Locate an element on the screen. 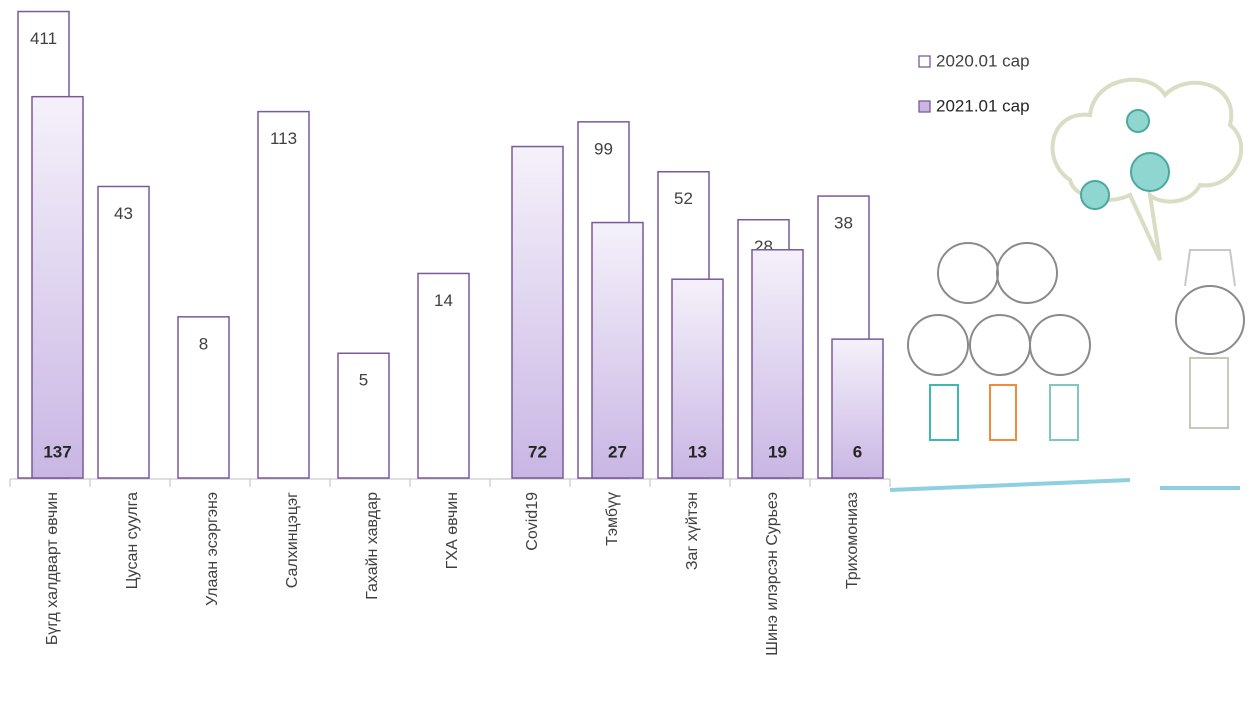 This screenshot has height=711, width=1253. legend-label: 2021.01 сар is located at coordinates (983, 105).